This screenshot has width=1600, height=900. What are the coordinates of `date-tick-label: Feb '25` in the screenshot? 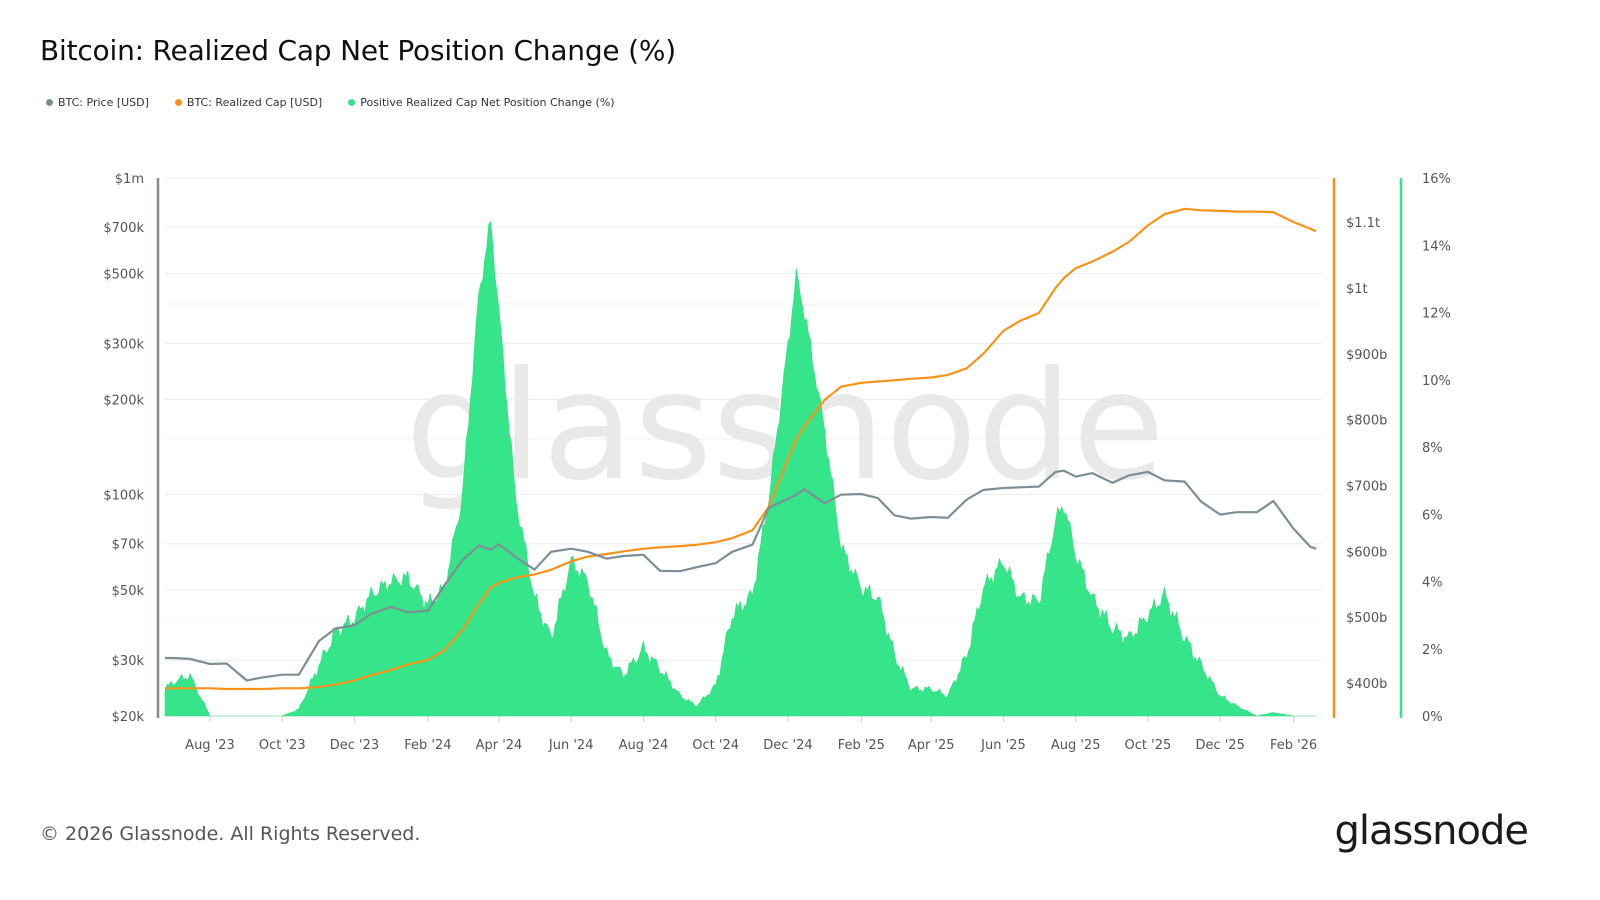 It's located at (861, 745).